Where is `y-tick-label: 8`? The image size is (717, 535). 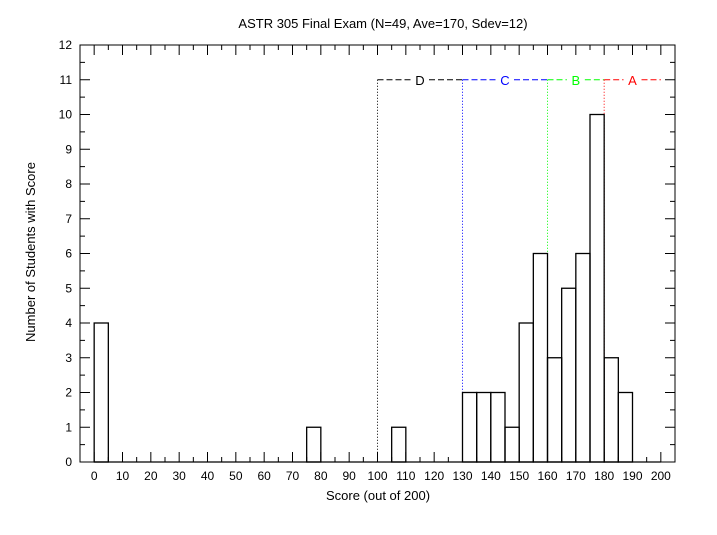
y-tick-label: 8 is located at coordinates (68, 184).